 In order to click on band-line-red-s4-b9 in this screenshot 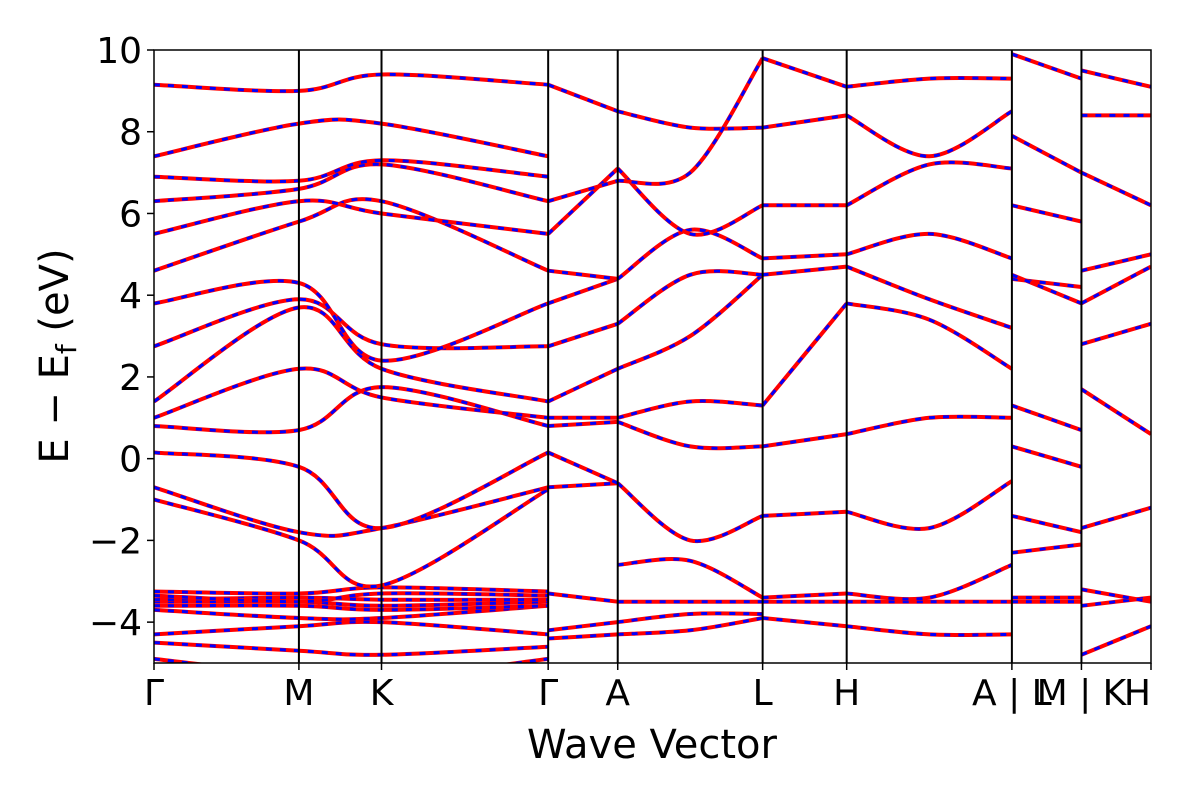, I will do `click(929, 134)`.